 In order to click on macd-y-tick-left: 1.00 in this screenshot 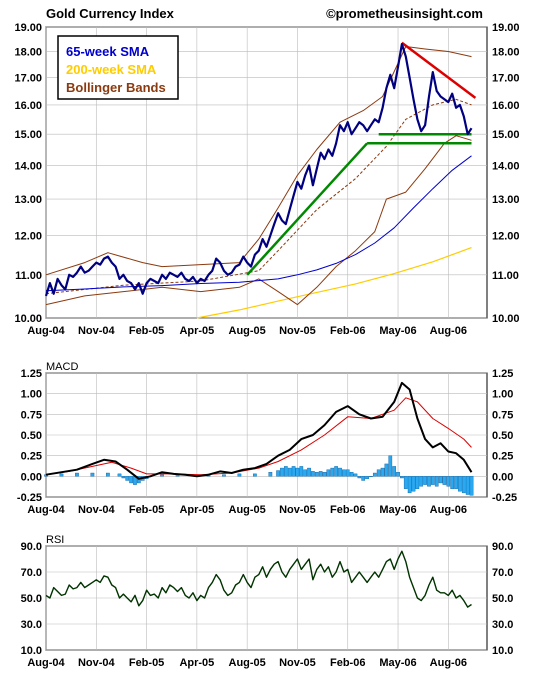, I will do `click(31, 395)`.